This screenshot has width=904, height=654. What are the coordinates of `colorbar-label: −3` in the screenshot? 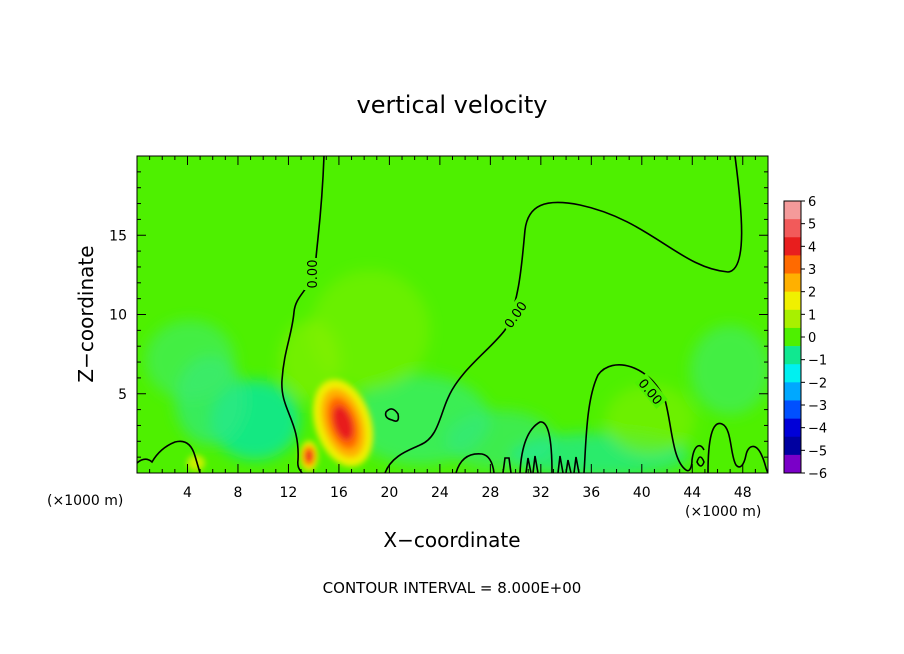 It's located at (817, 406).